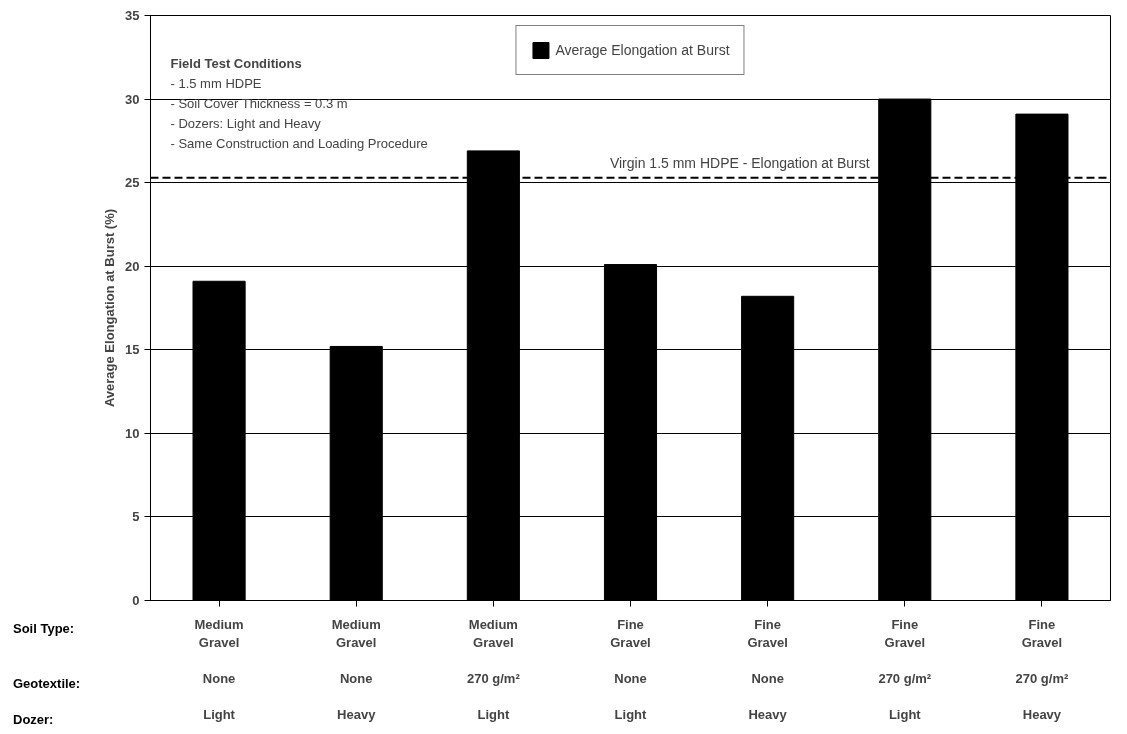 The image size is (1127, 734). Describe the element at coordinates (132, 99) in the screenshot. I see `y-tick-label: 30` at that location.